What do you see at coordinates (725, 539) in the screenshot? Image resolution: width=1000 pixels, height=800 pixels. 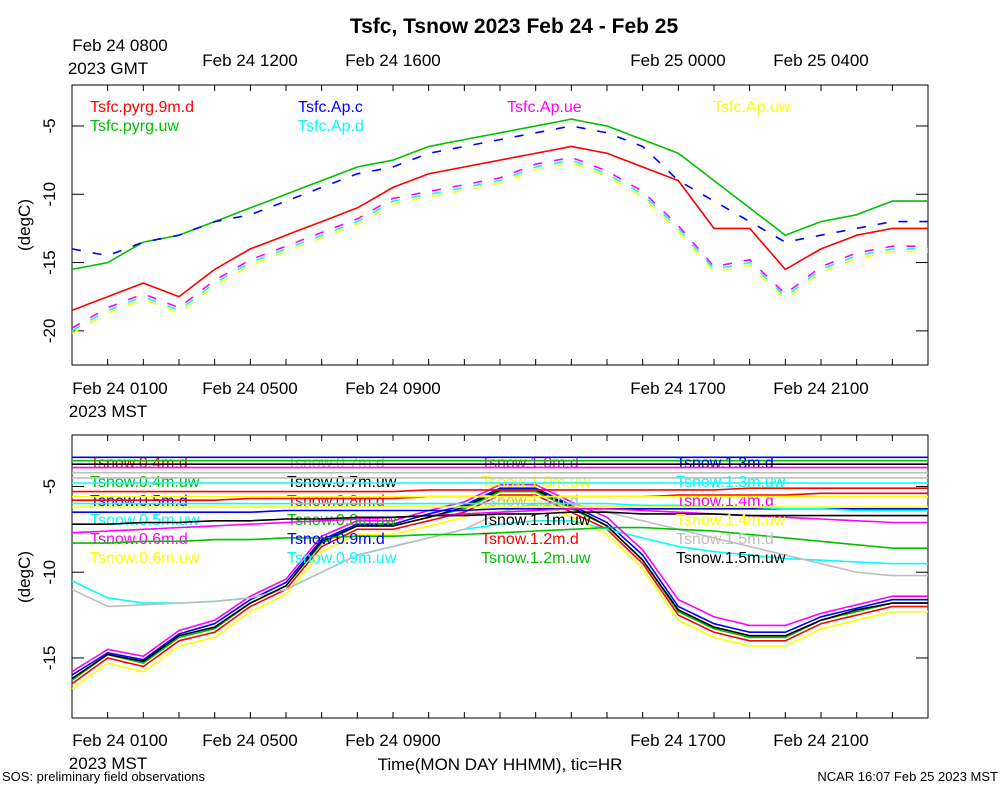 I see `legend-entry: Tsnow.1.5m.d` at bounding box center [725, 539].